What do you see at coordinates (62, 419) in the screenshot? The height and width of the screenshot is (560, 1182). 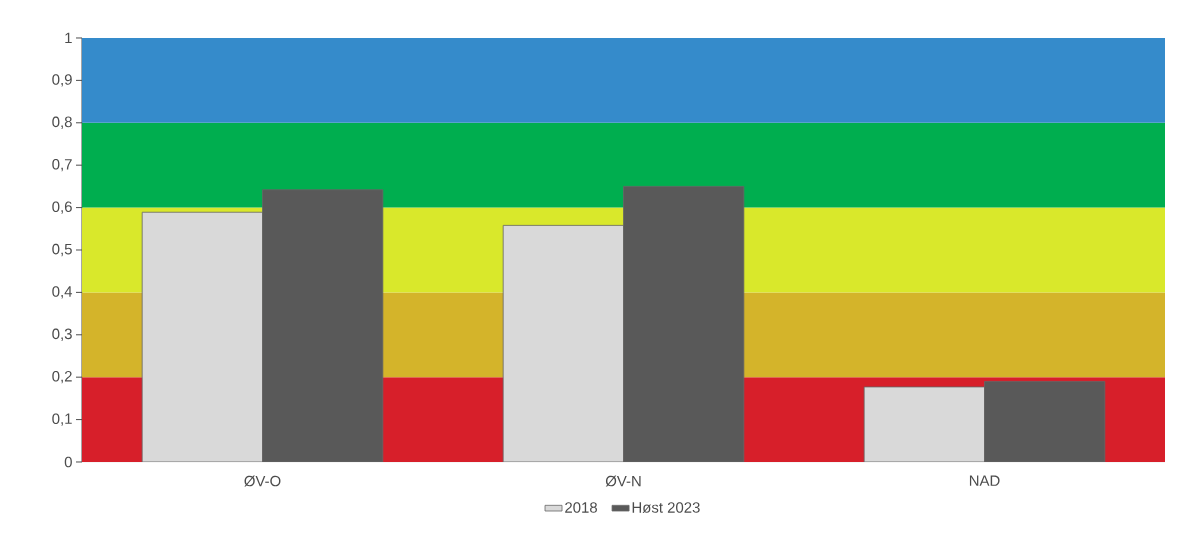 I see `y-tick-label: 0,1` at bounding box center [62, 419].